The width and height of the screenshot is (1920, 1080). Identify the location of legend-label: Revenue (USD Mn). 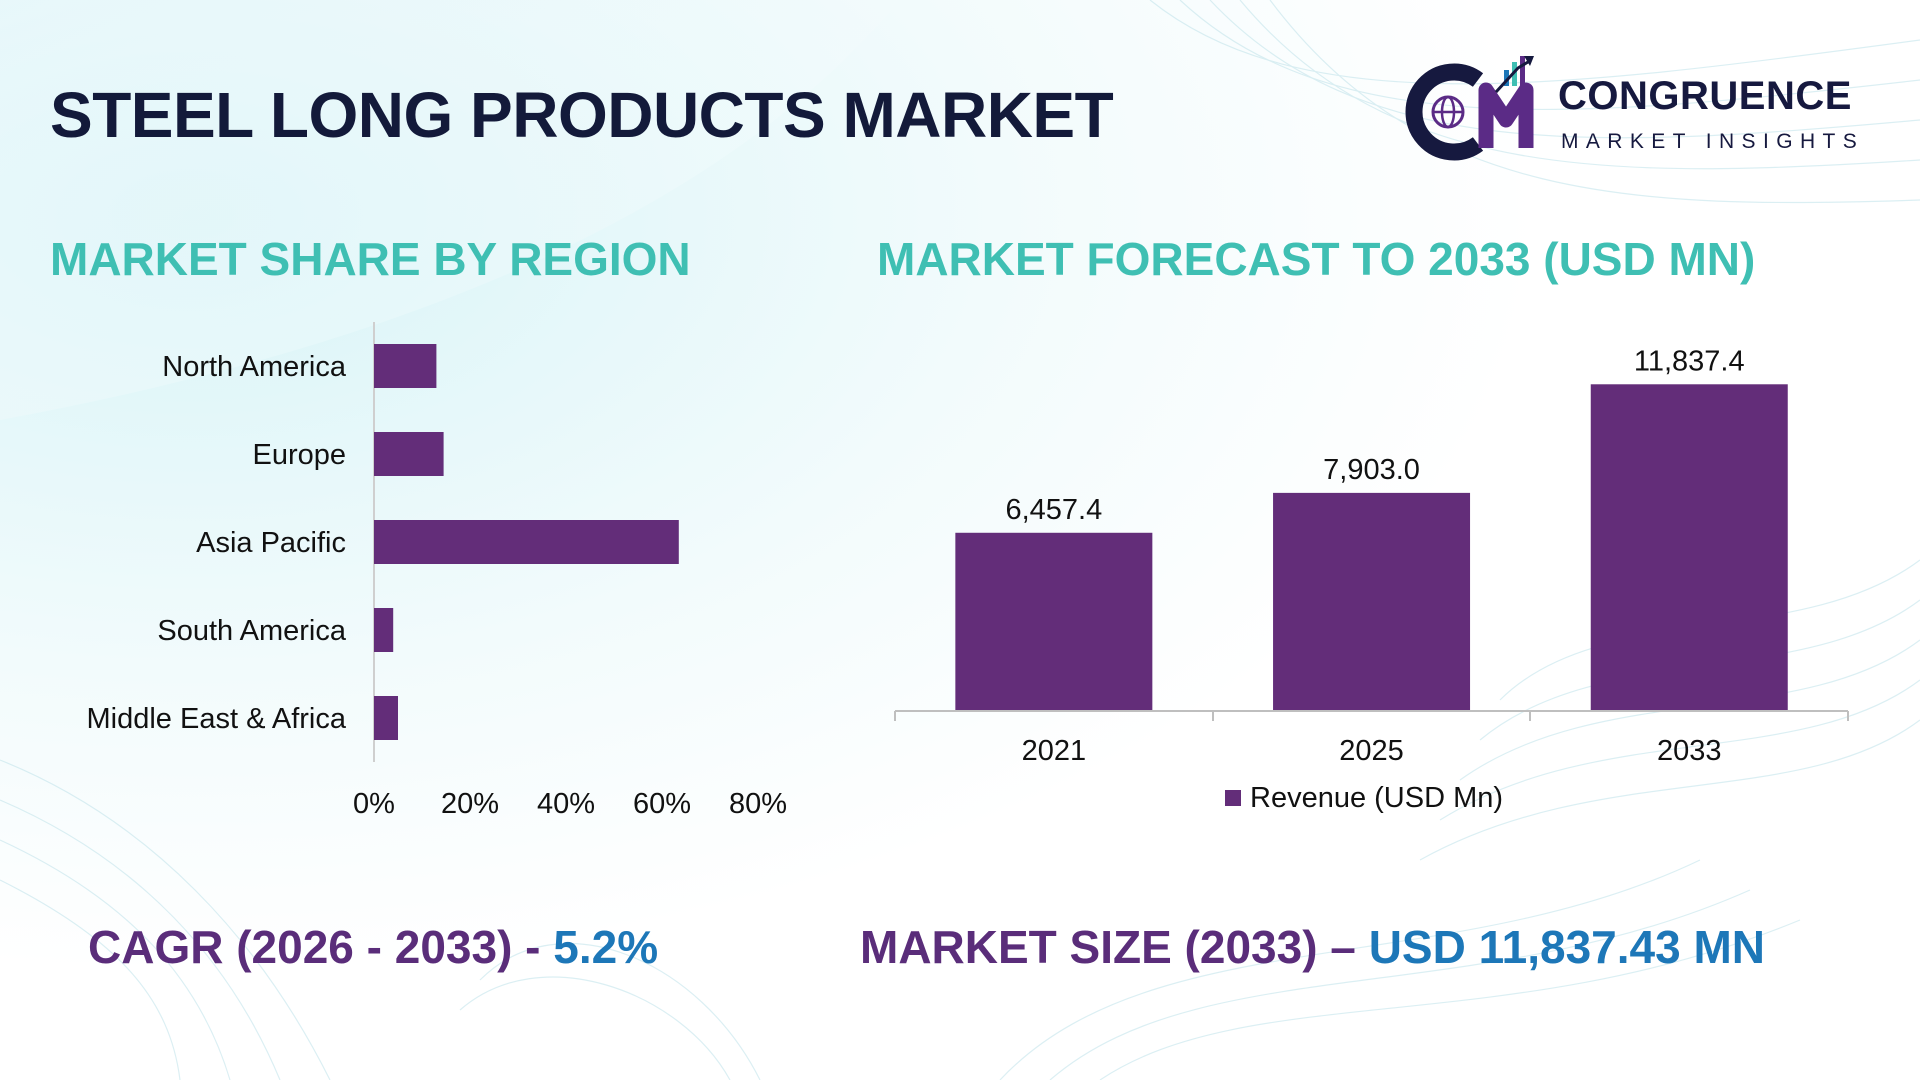
(1376, 798).